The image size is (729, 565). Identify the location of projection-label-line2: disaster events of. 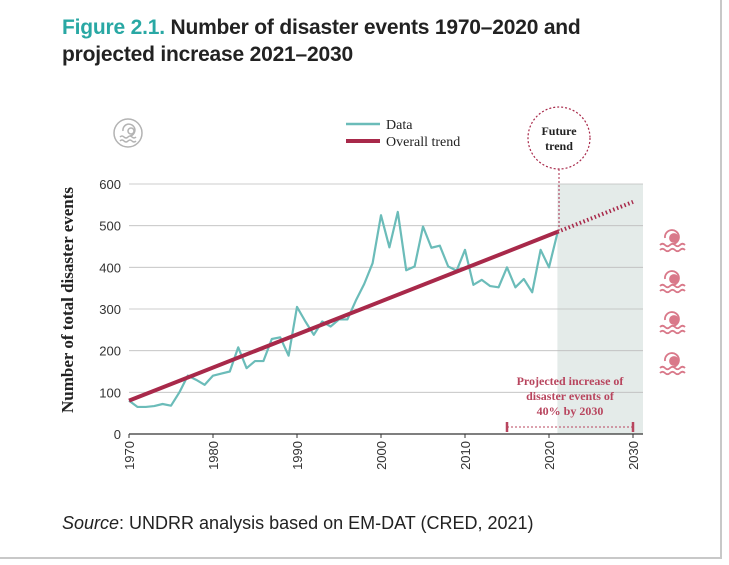
(570, 396).